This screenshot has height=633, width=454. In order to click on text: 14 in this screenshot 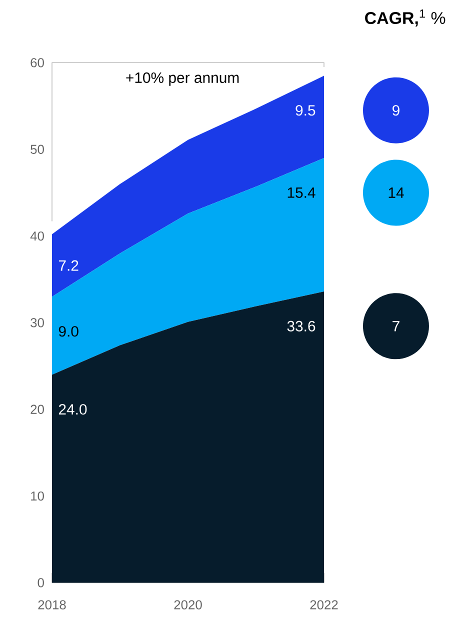, I will do `click(396, 193)`.